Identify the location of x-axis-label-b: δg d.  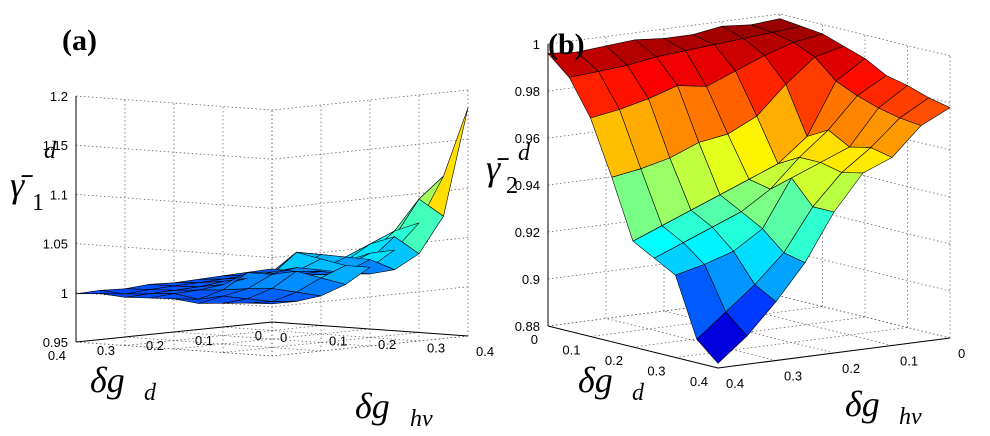
(611, 383).